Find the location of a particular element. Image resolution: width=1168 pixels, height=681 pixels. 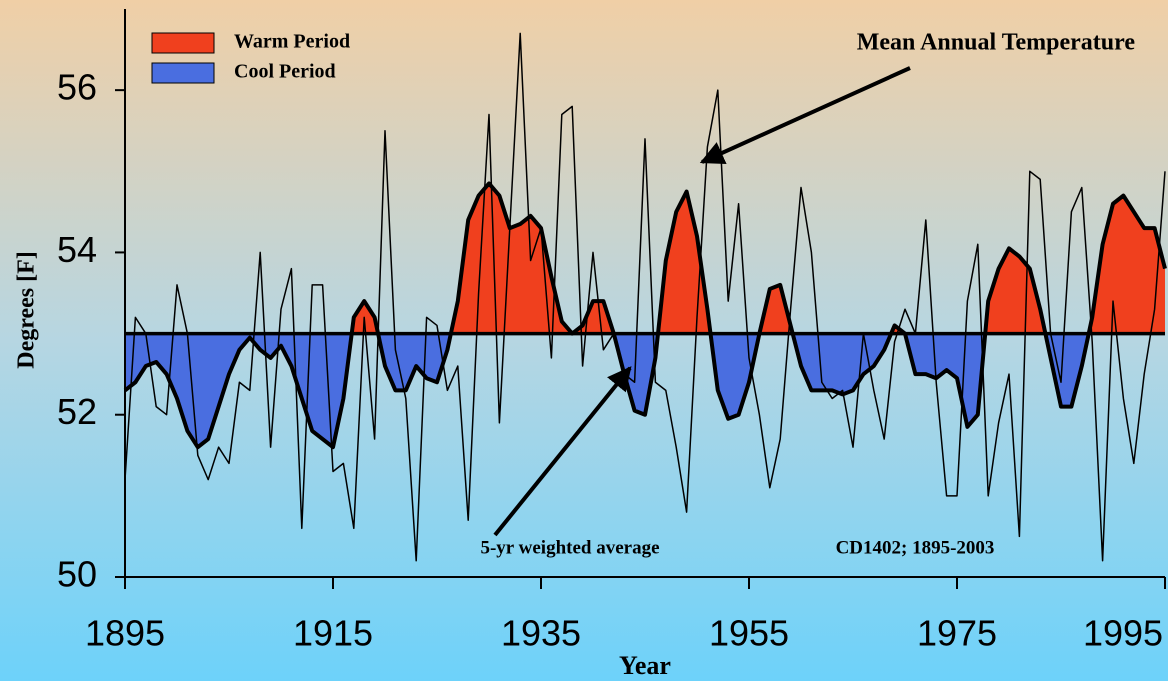

legend-label: Cool Period is located at coordinates (285, 72).